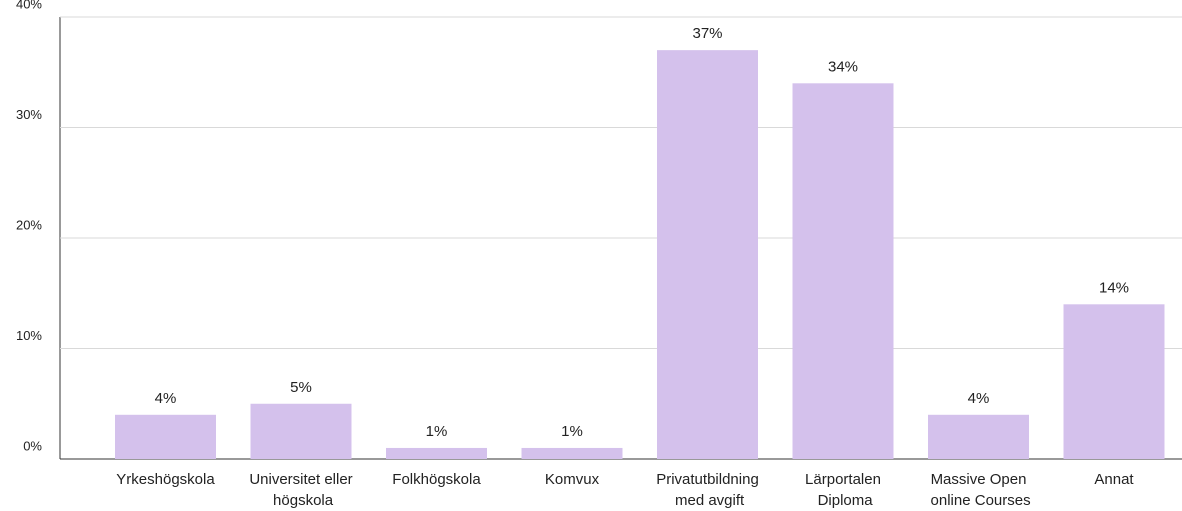 This screenshot has width=1182, height=511. Describe the element at coordinates (29, 224) in the screenshot. I see `y-tick-label: 20%` at that location.